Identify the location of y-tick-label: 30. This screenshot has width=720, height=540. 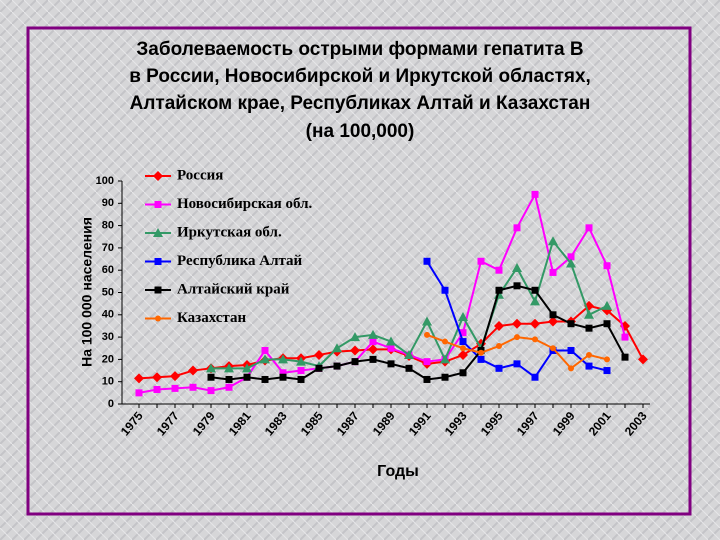
(108, 337).